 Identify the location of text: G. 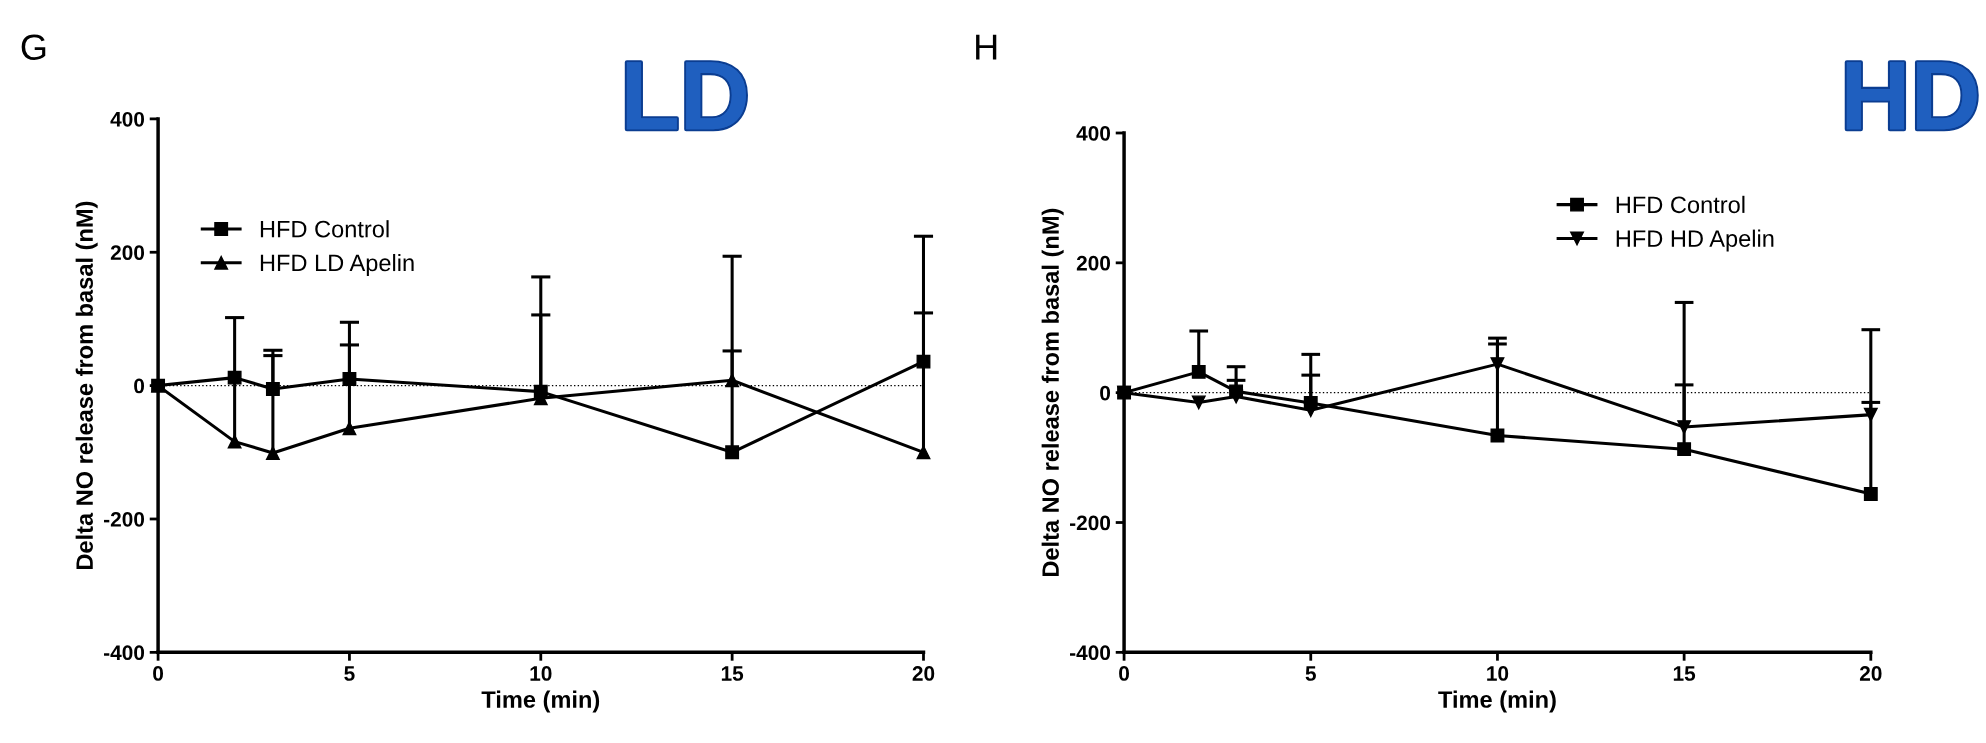
(33, 47).